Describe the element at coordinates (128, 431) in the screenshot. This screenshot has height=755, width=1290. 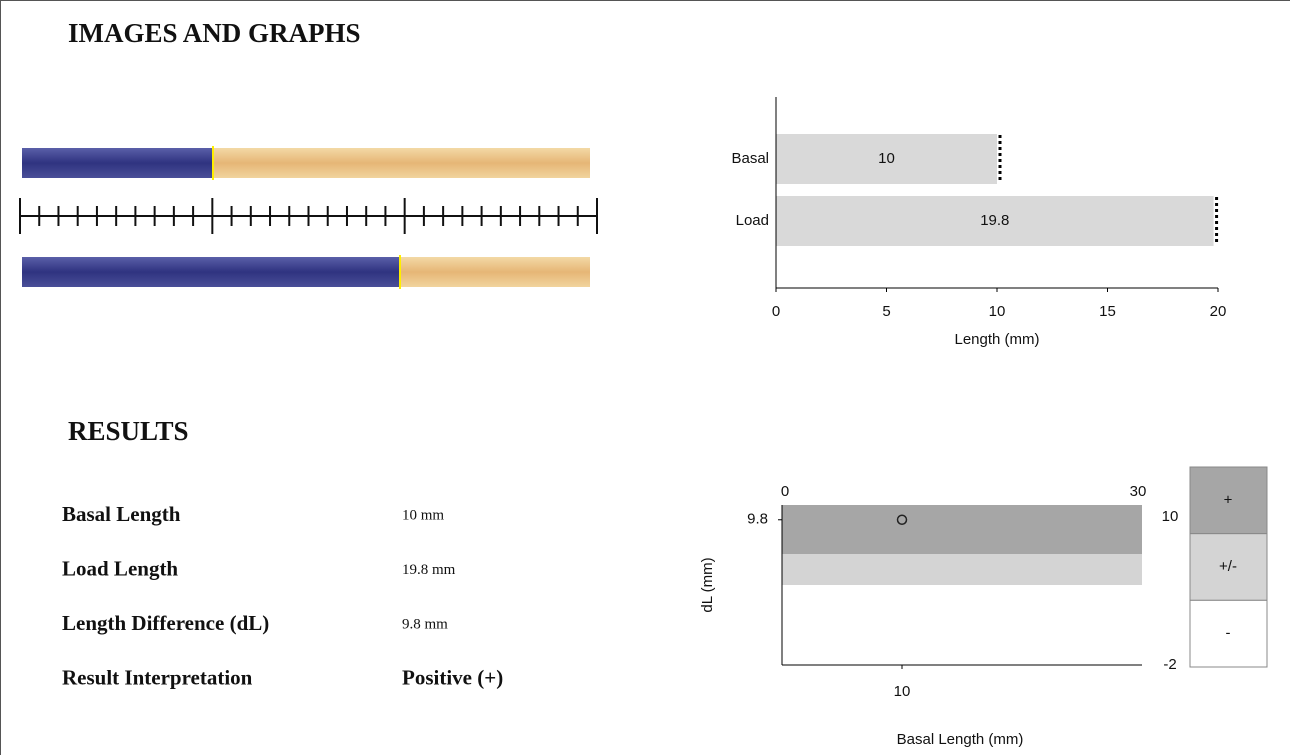
I see `section-title: RESULTS` at that location.